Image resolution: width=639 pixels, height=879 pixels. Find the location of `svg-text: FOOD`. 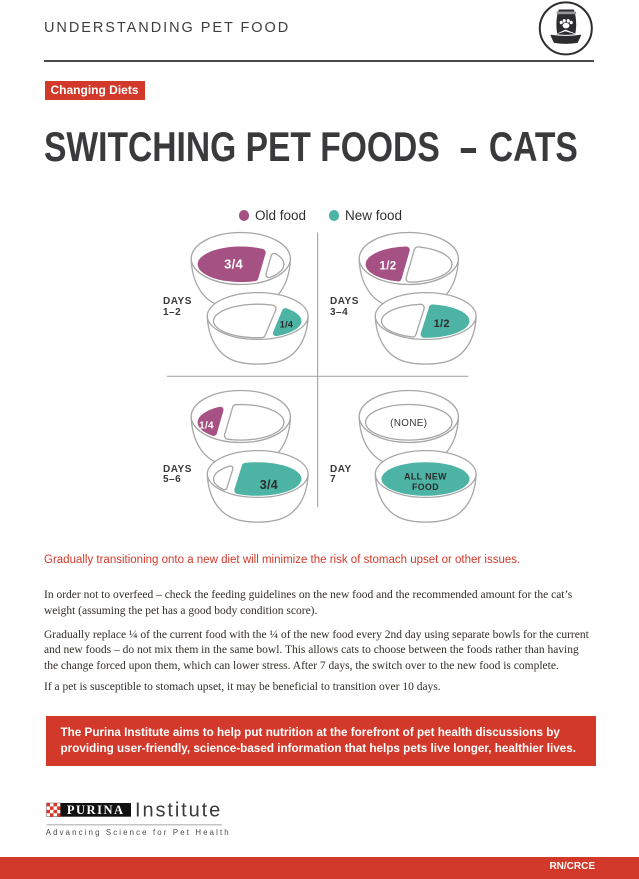

svg-text: FOOD is located at coordinates (425, 487).